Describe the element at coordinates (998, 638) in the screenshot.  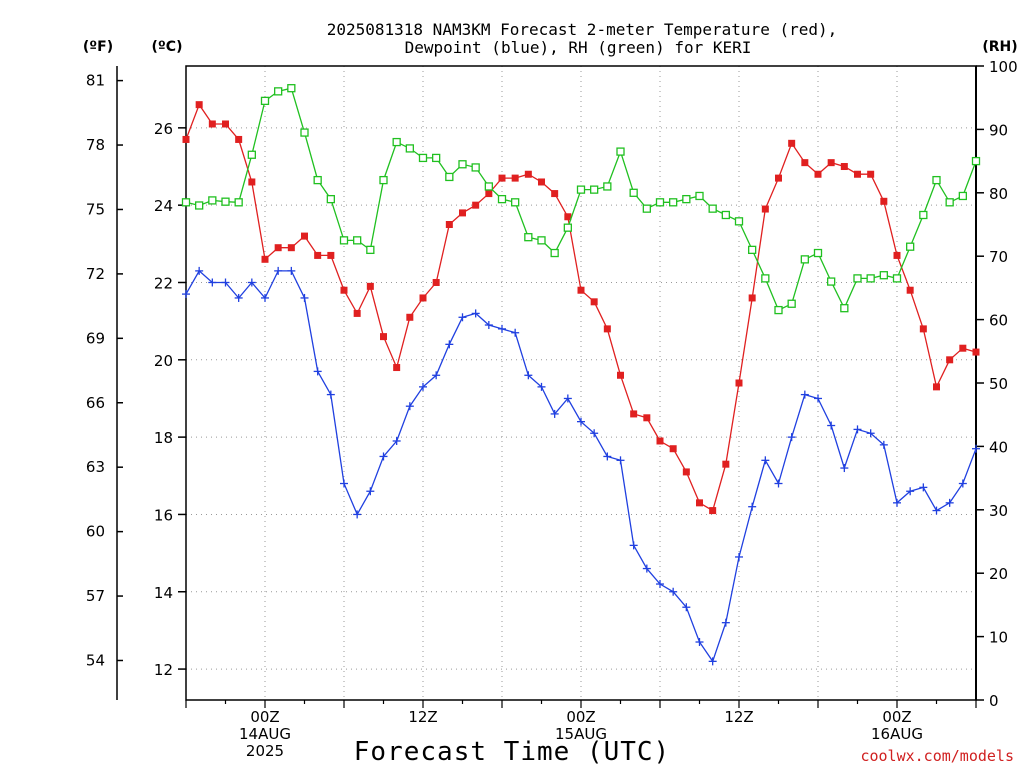
I see `rh-tick-label: 10` at that location.